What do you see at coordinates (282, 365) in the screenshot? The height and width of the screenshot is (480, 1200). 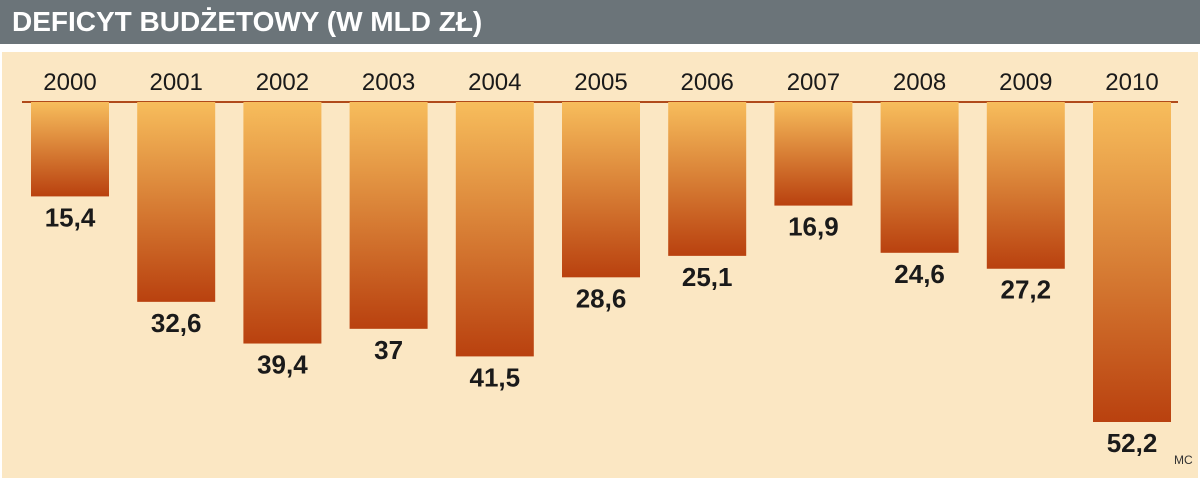 I see `value-label: 39,4` at bounding box center [282, 365].